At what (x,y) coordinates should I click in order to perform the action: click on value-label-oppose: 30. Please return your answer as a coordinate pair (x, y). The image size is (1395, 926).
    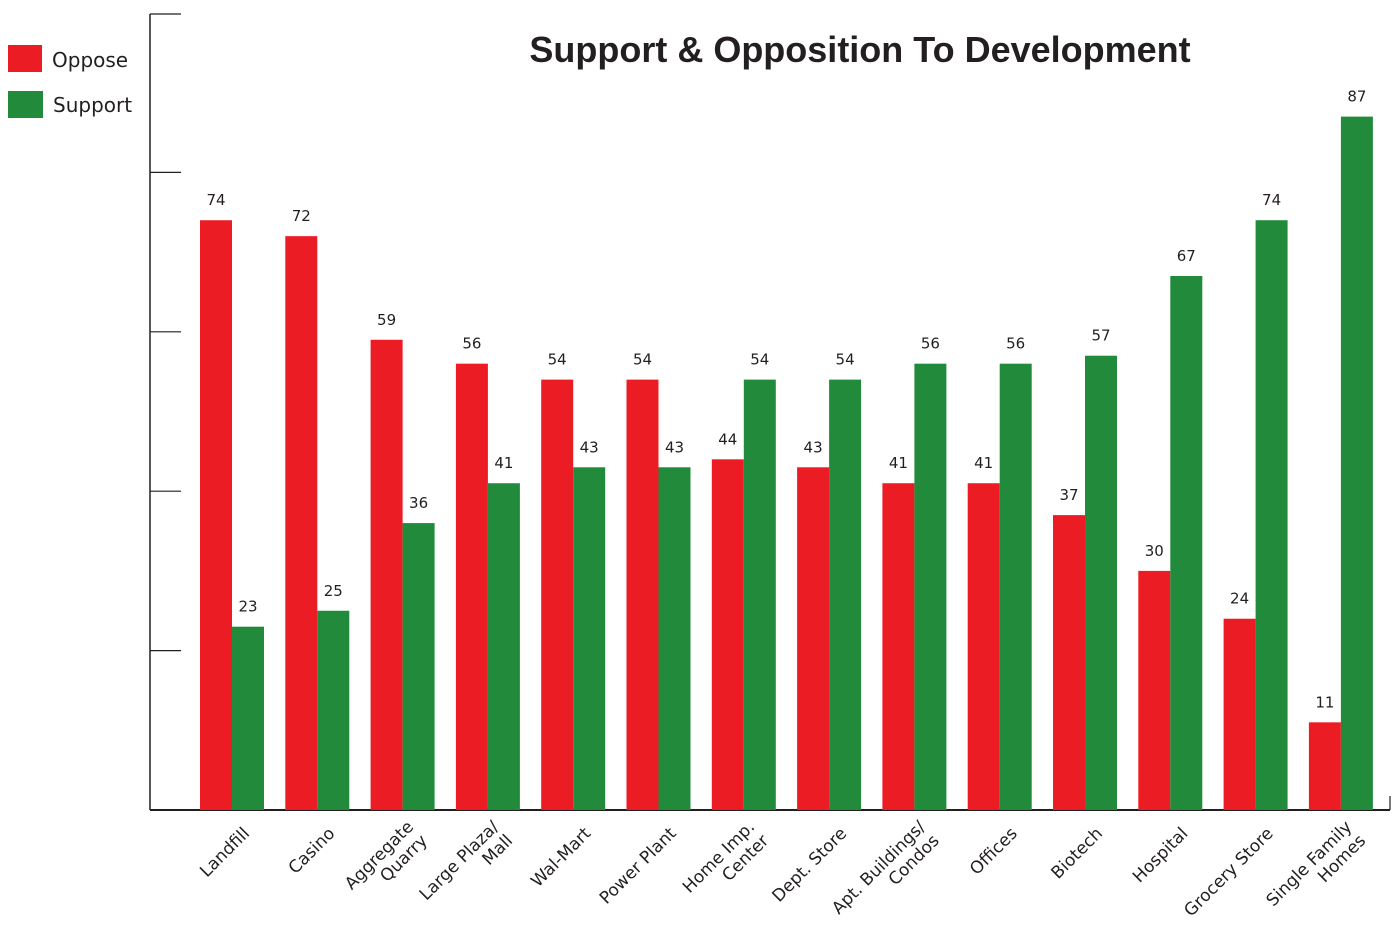
    Looking at the image, I should click on (1154, 551).